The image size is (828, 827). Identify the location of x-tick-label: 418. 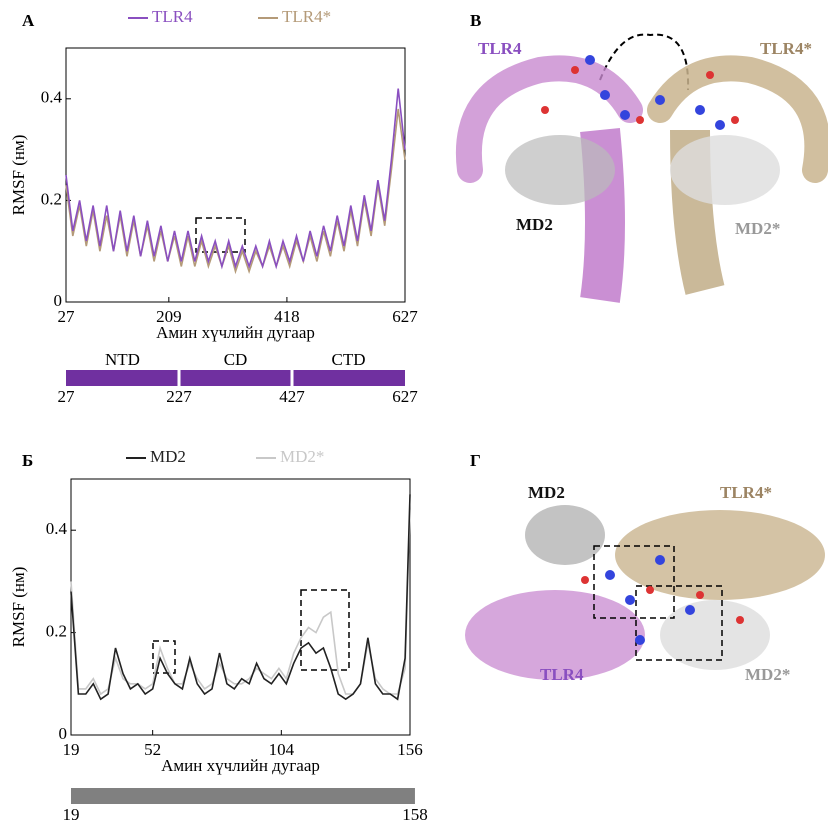
(287, 316).